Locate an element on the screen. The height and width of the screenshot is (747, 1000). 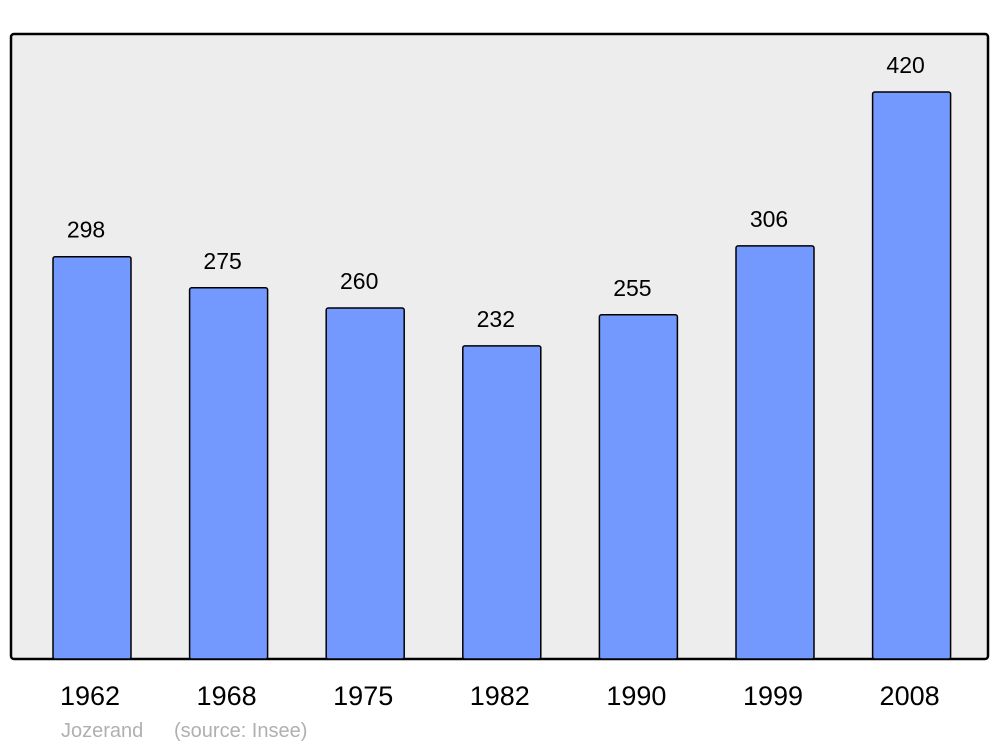
category-label-1975: 1975 is located at coordinates (363, 696).